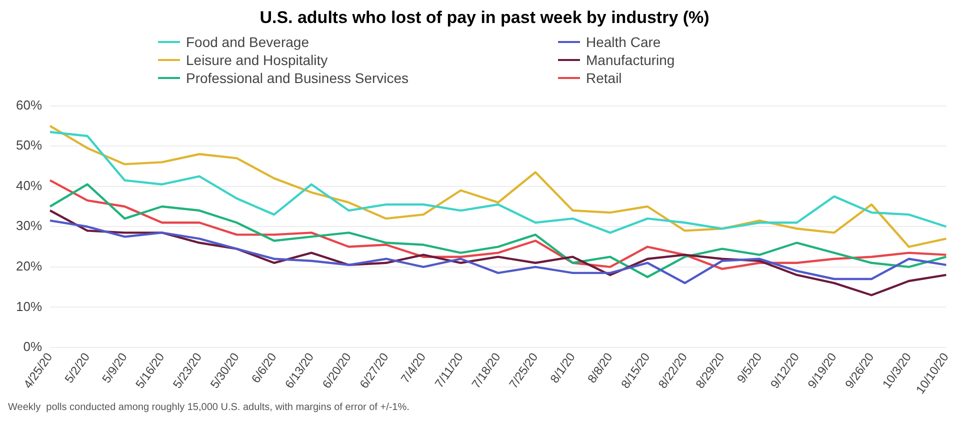 The image size is (969, 442). What do you see at coordinates (29, 185) in the screenshot?
I see `y-tick-label: 40%` at bounding box center [29, 185].